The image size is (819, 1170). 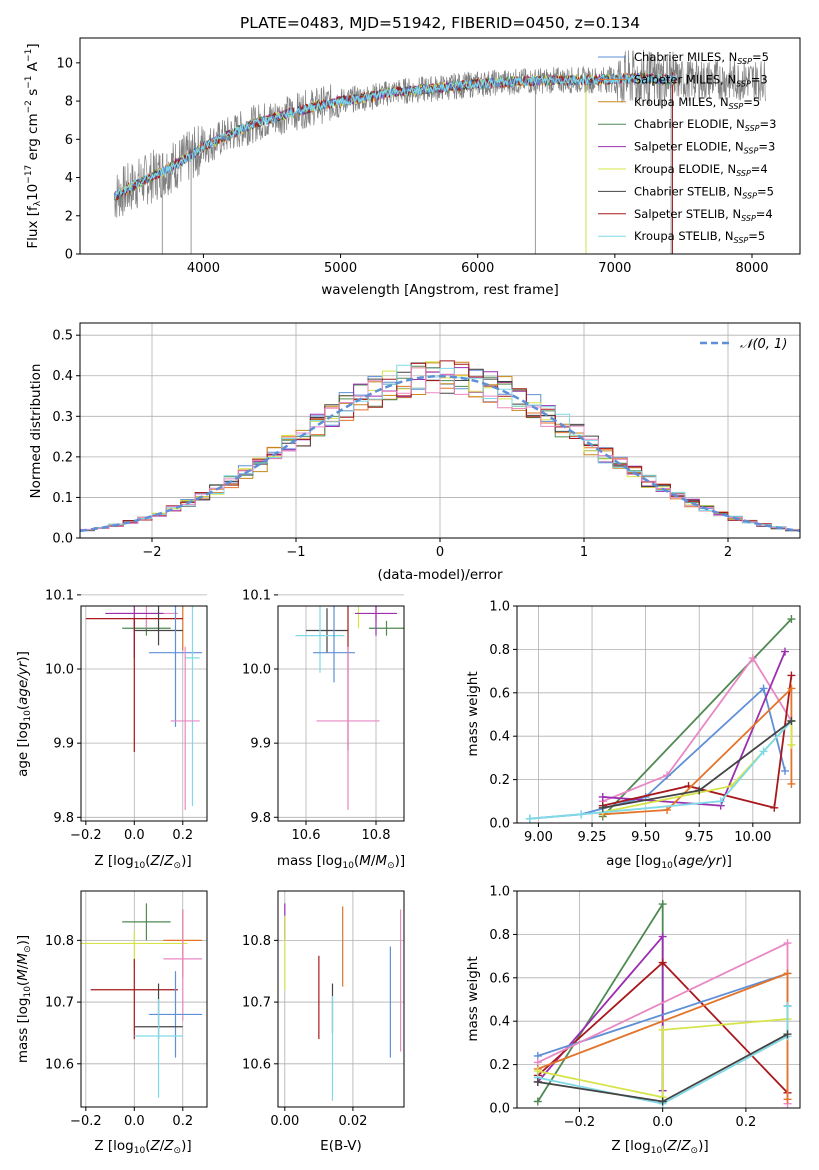 I want to click on gaussian-legend-label: 𝒩(0, 1), so click(x=763, y=344).